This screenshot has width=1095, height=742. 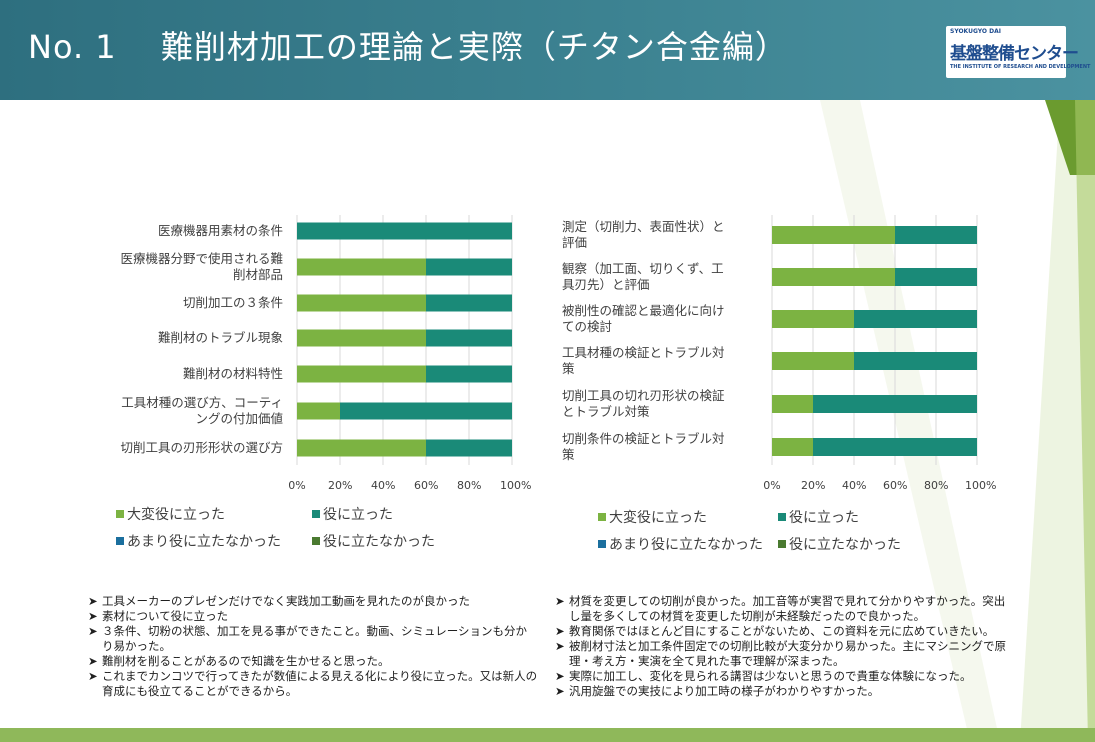 What do you see at coordinates (316, 514) in the screenshot?
I see `legend-swatch-useful` at bounding box center [316, 514].